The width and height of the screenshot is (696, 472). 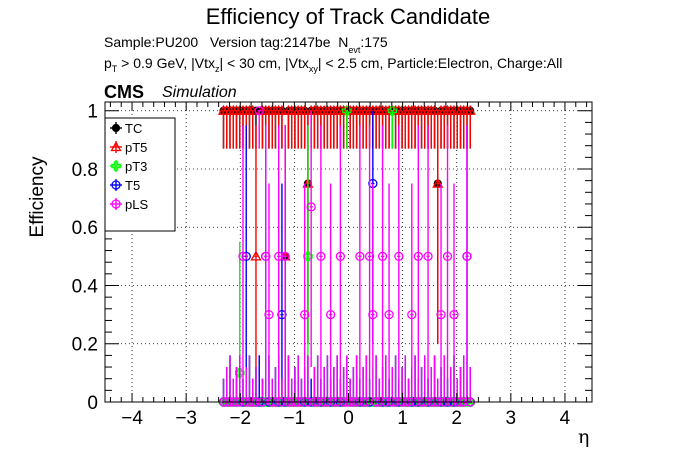 I want to click on x-tick-label: 2, so click(x=456, y=418).